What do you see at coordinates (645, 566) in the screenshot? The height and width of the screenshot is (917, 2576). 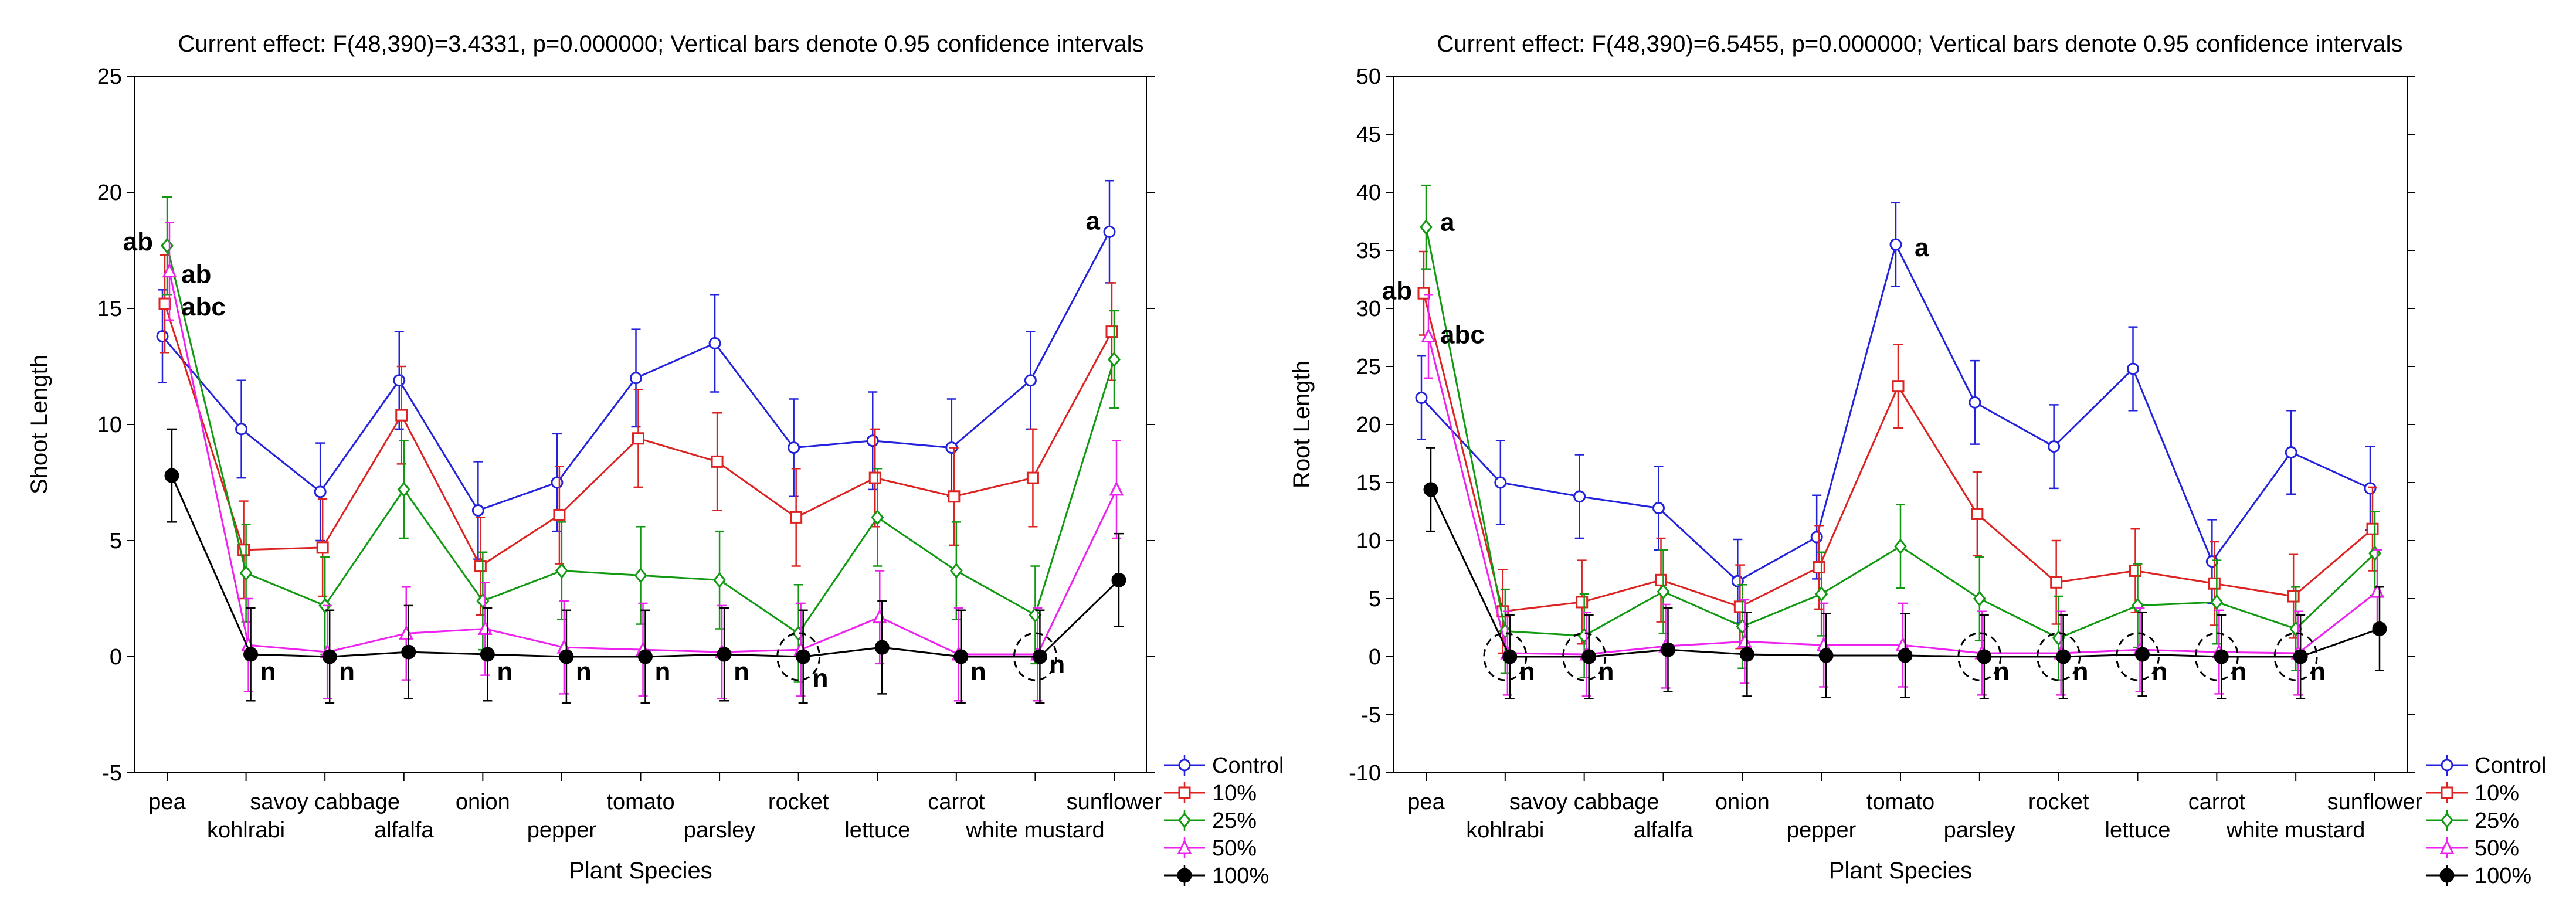 I see `series-100pct` at bounding box center [645, 566].